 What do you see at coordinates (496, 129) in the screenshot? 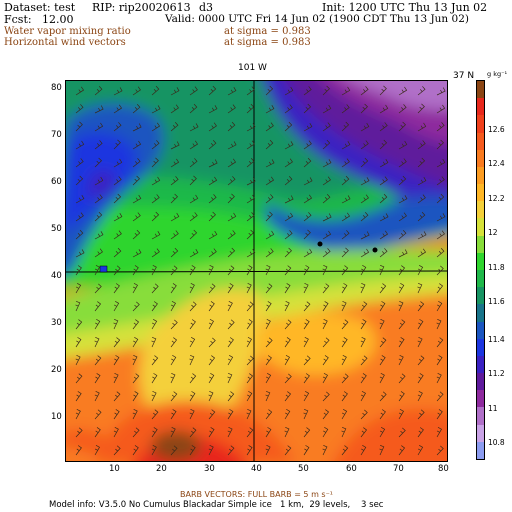
I see `colorbar-label: 12.6` at bounding box center [496, 129].